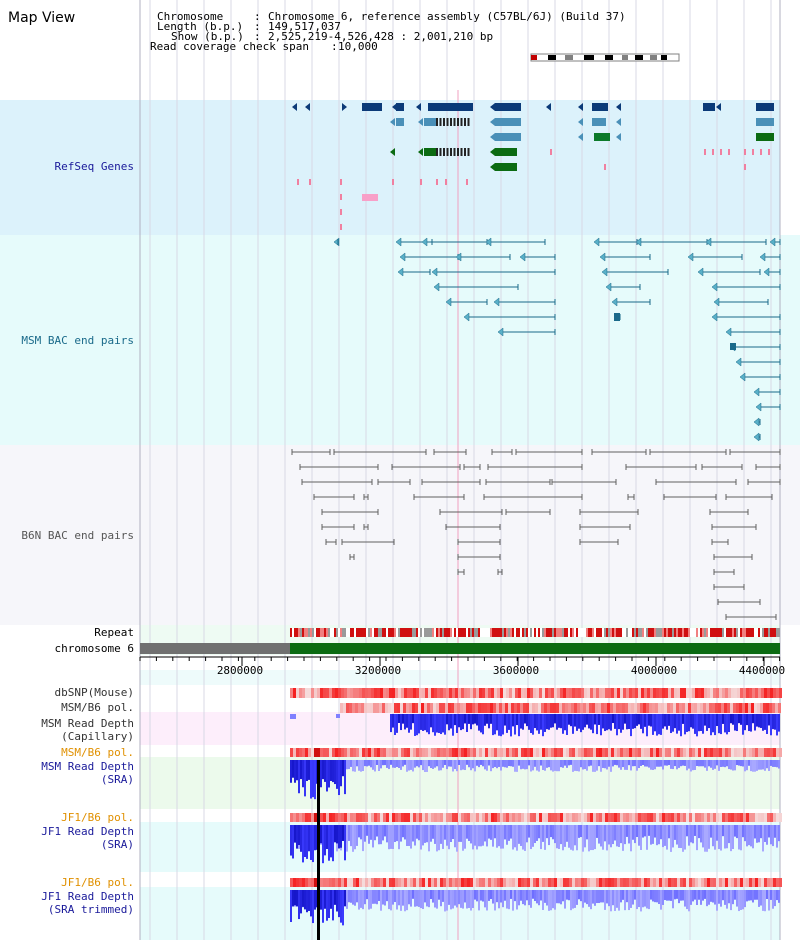 Image resolution: width=800 pixels, height=940 pixels. Describe the element at coordinates (313, 907) in the screenshot. I see `jf1-trim-depth-peak` at that location.